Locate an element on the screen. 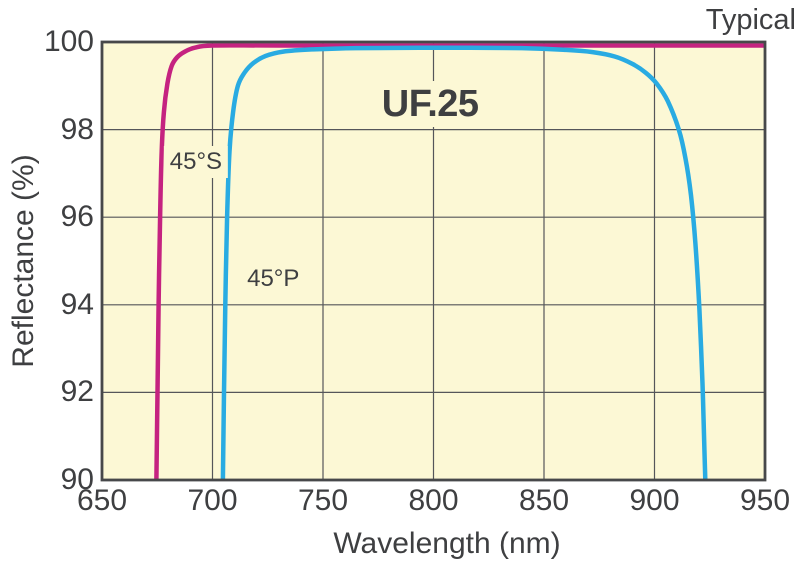  x-tick-label: 950 is located at coordinates (765, 500).